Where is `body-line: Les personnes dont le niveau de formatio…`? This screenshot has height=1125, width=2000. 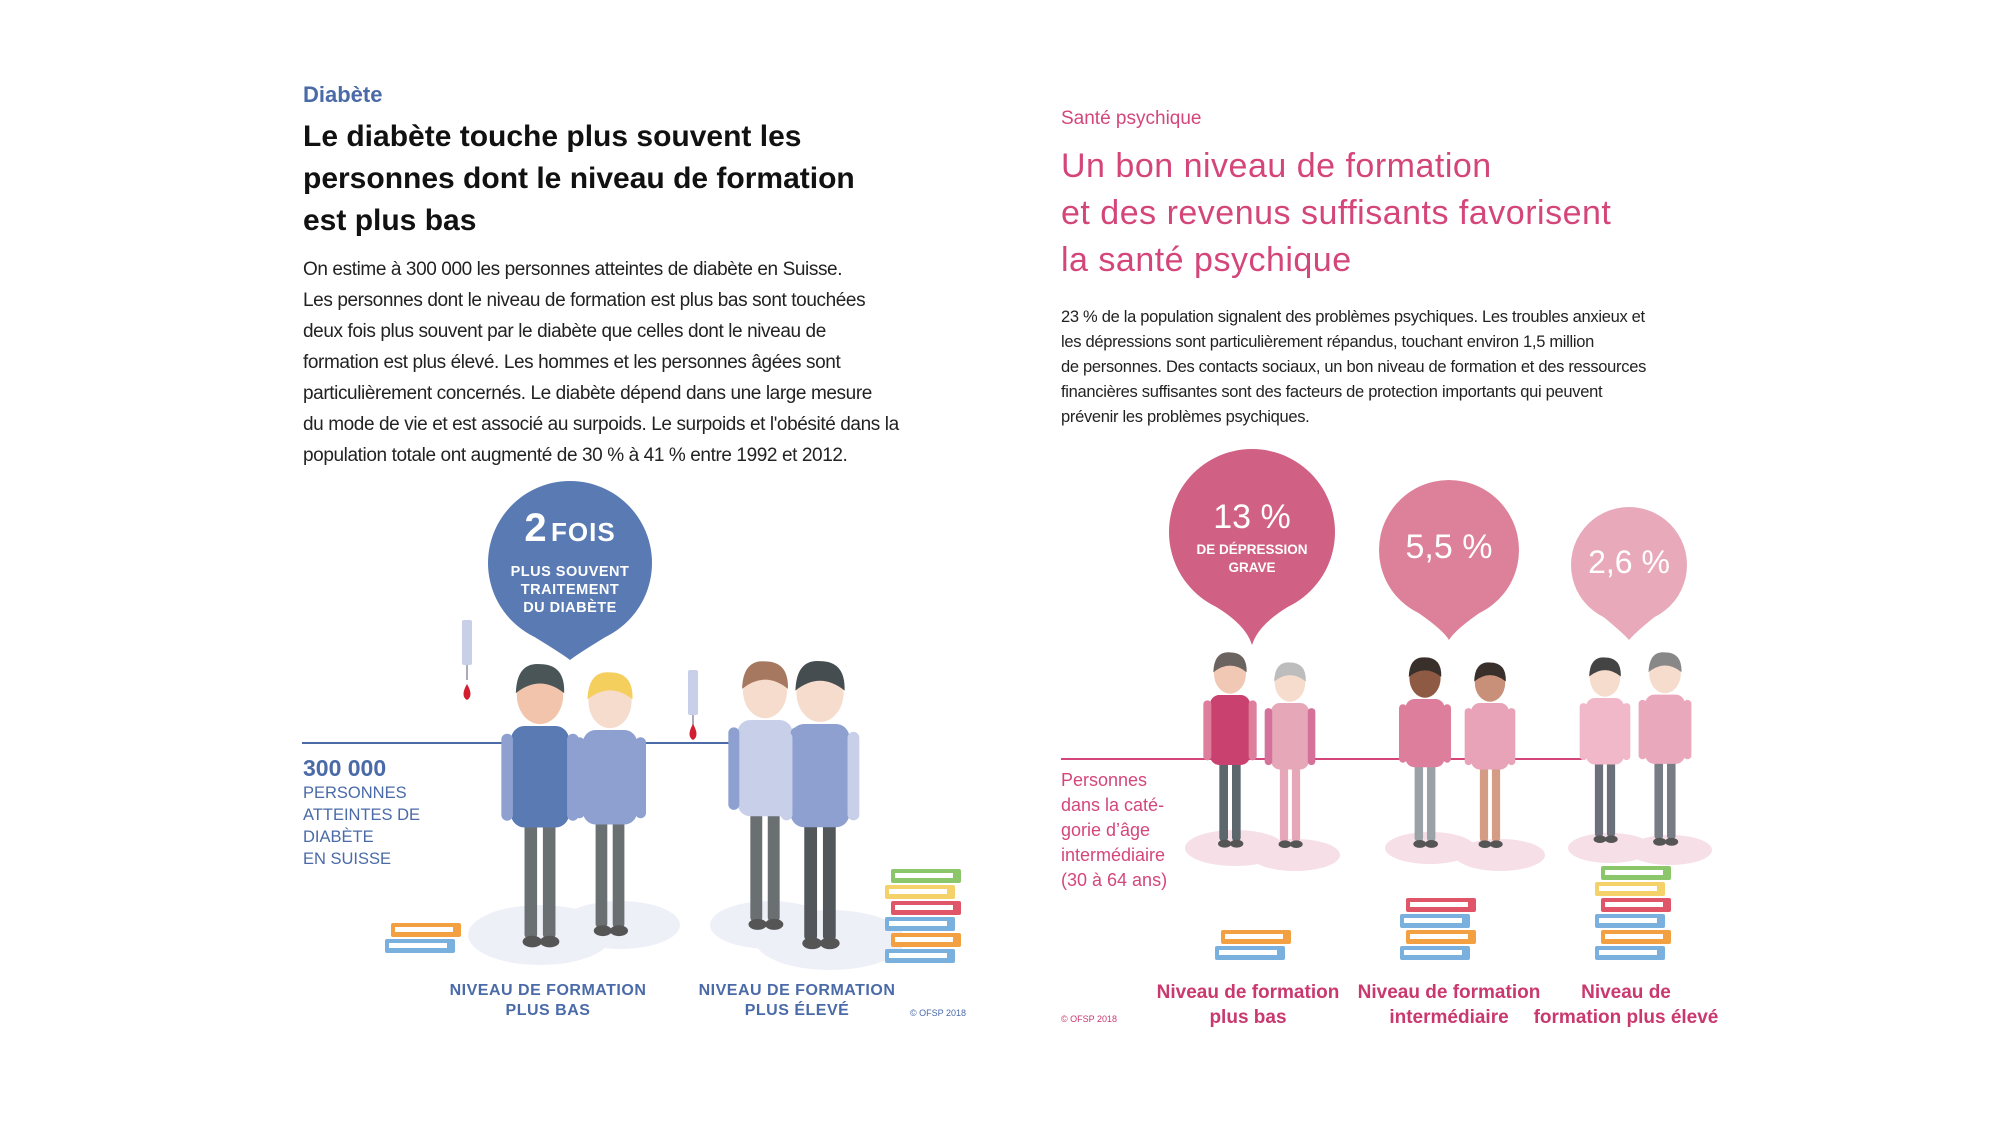
body-line: Les personnes dont le niveau de formatio… is located at coordinates (584, 300).